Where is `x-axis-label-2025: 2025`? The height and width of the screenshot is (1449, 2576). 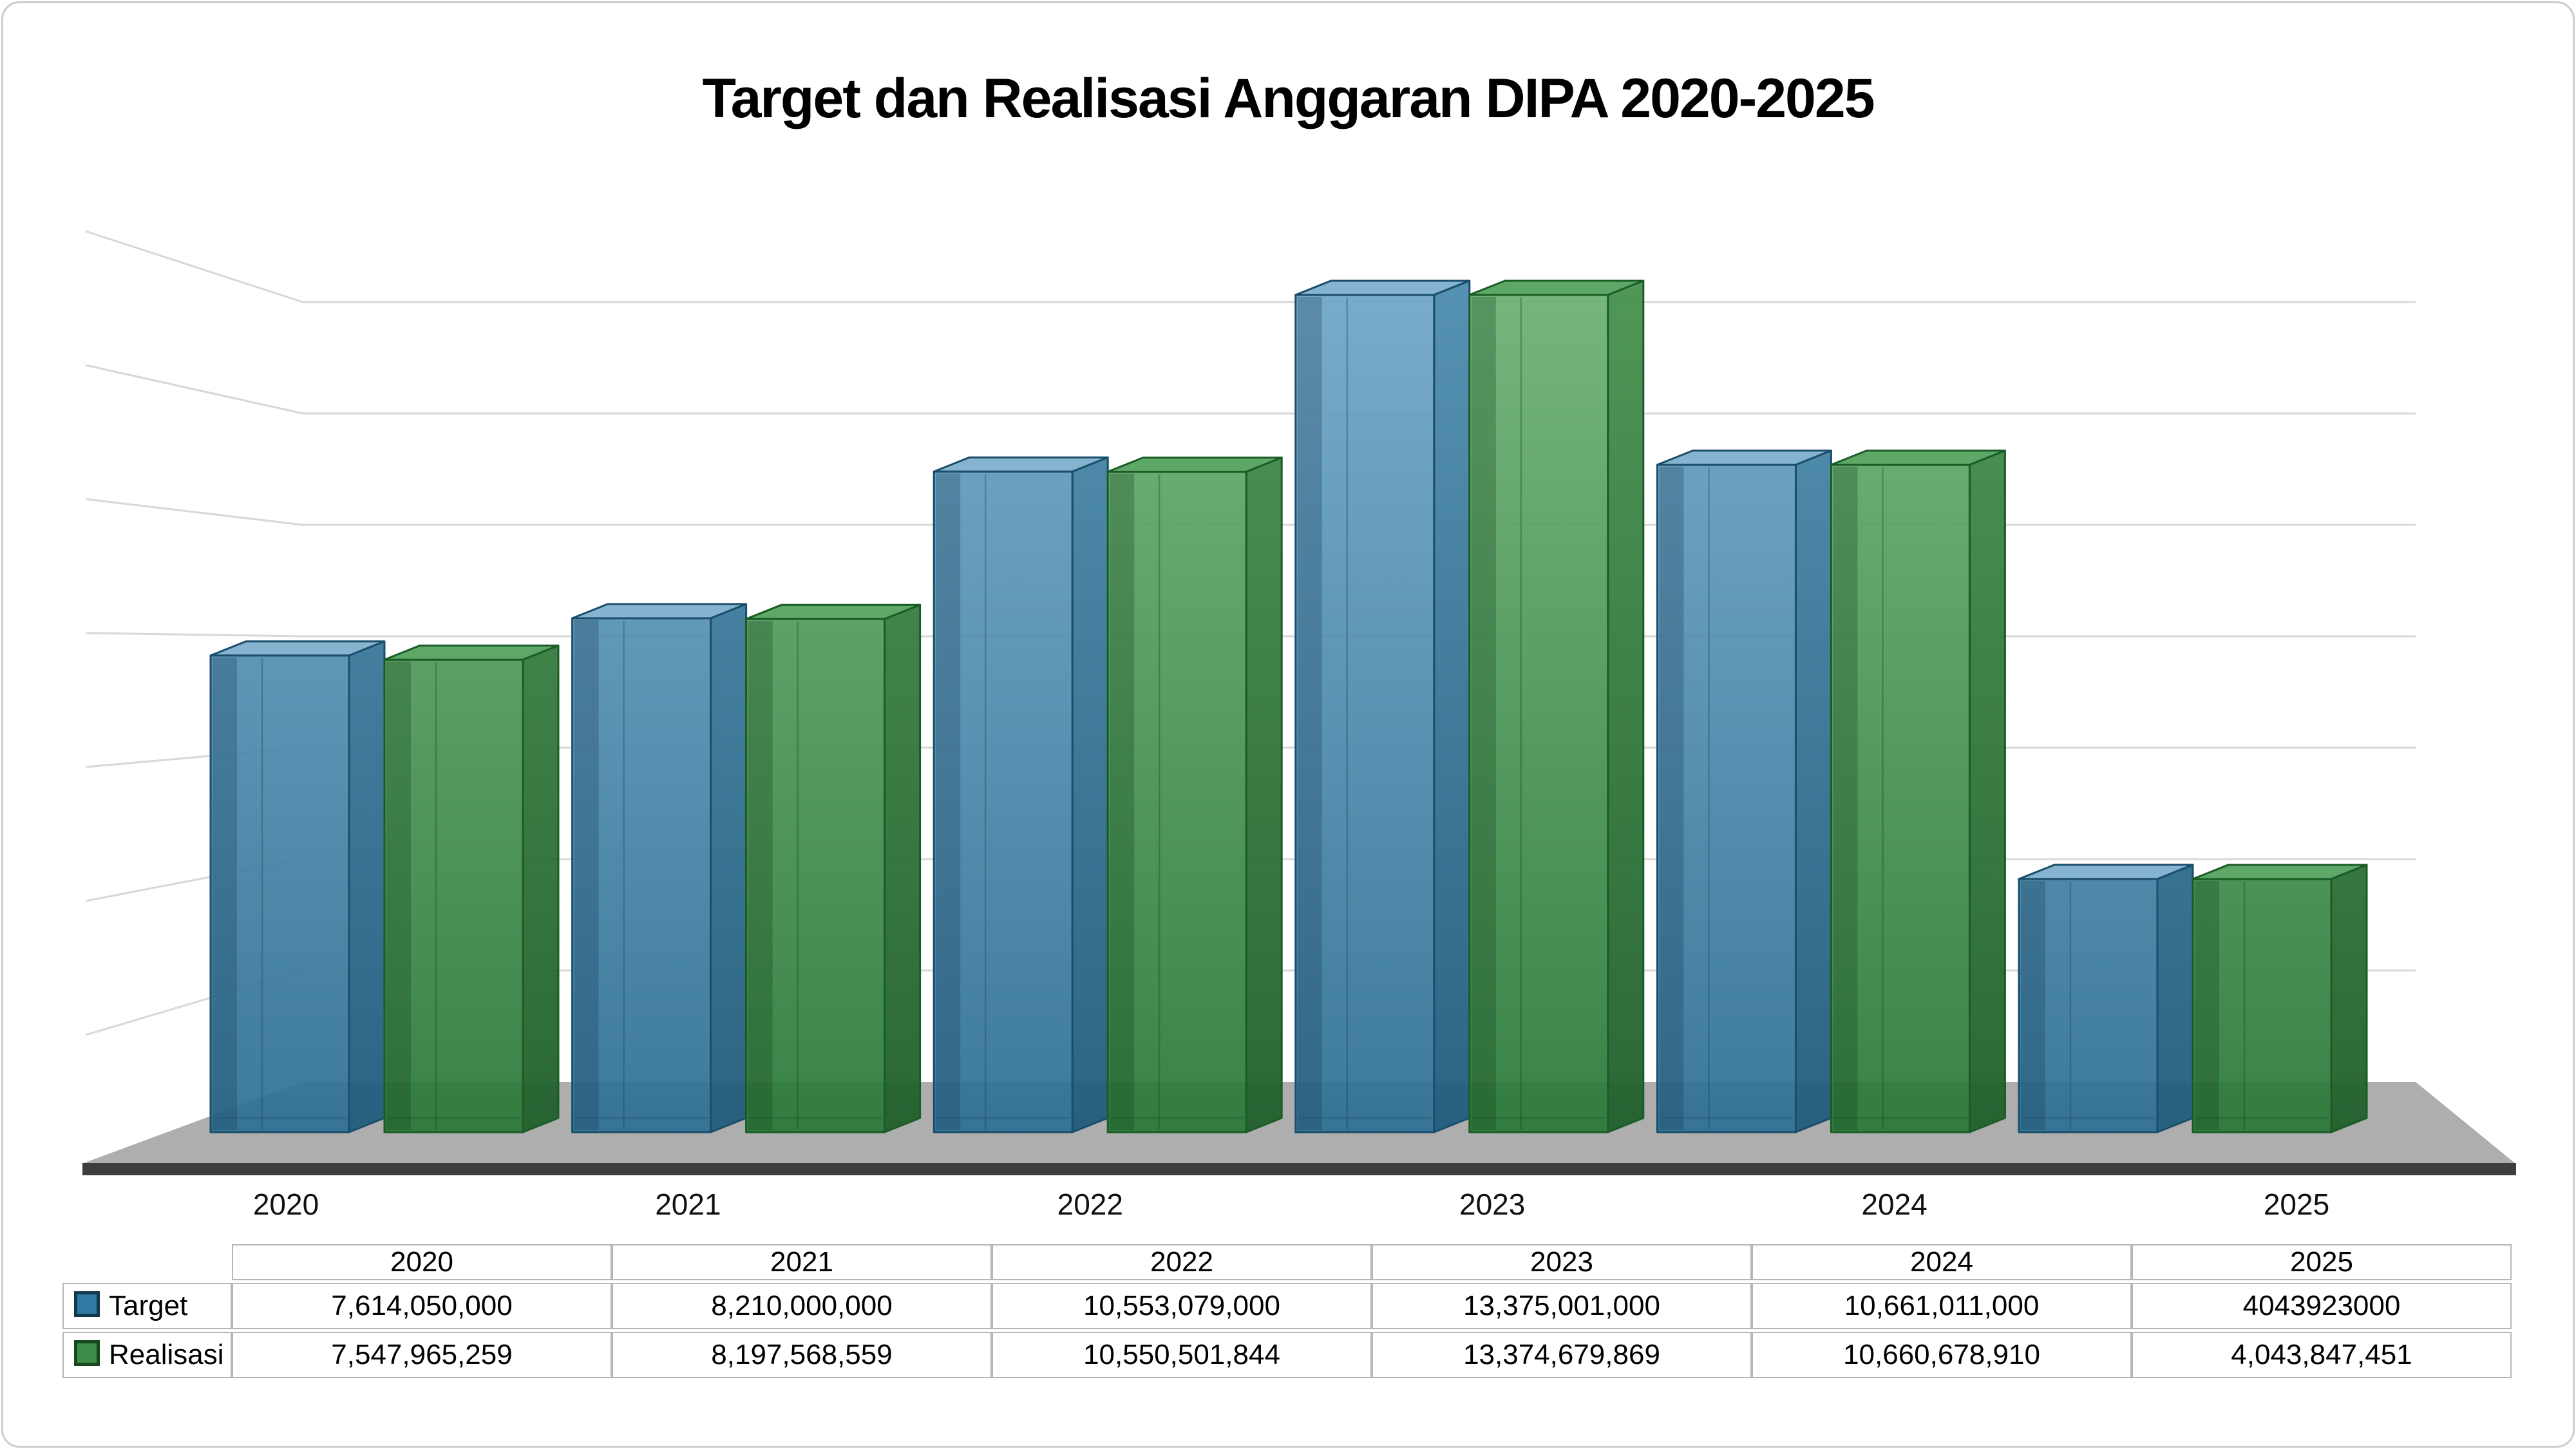
x-axis-label-2025: 2025 is located at coordinates (2297, 1204).